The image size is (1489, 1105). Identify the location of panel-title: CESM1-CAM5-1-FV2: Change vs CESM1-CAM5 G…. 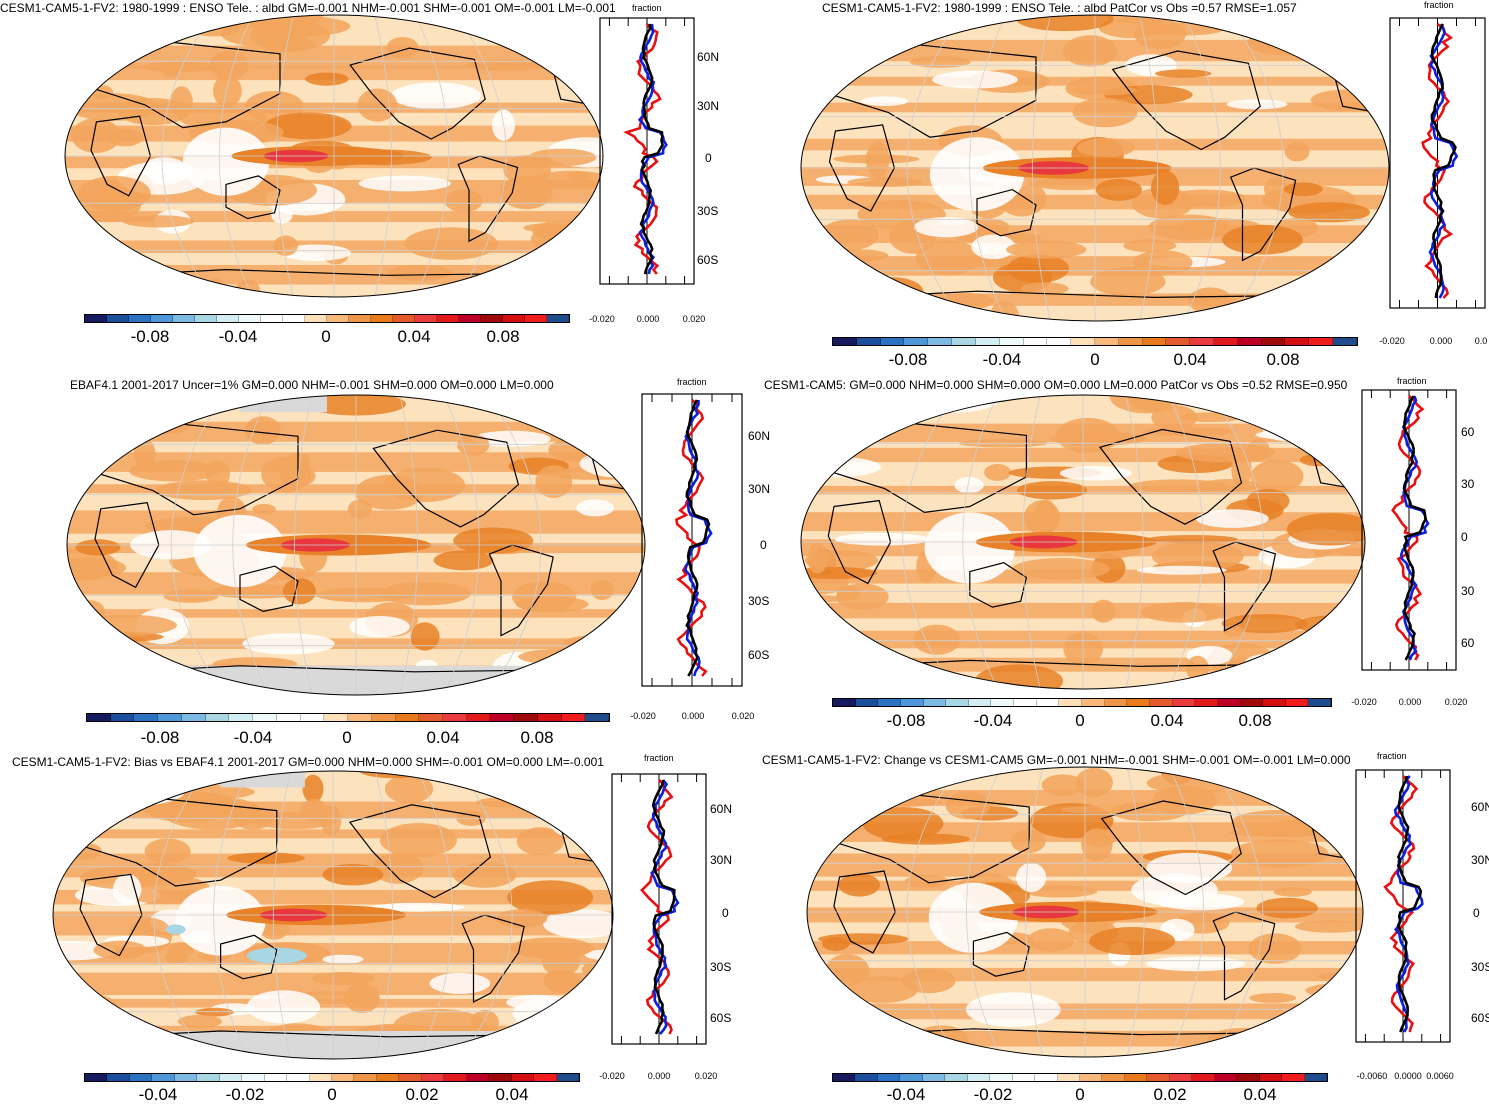
(1056, 760).